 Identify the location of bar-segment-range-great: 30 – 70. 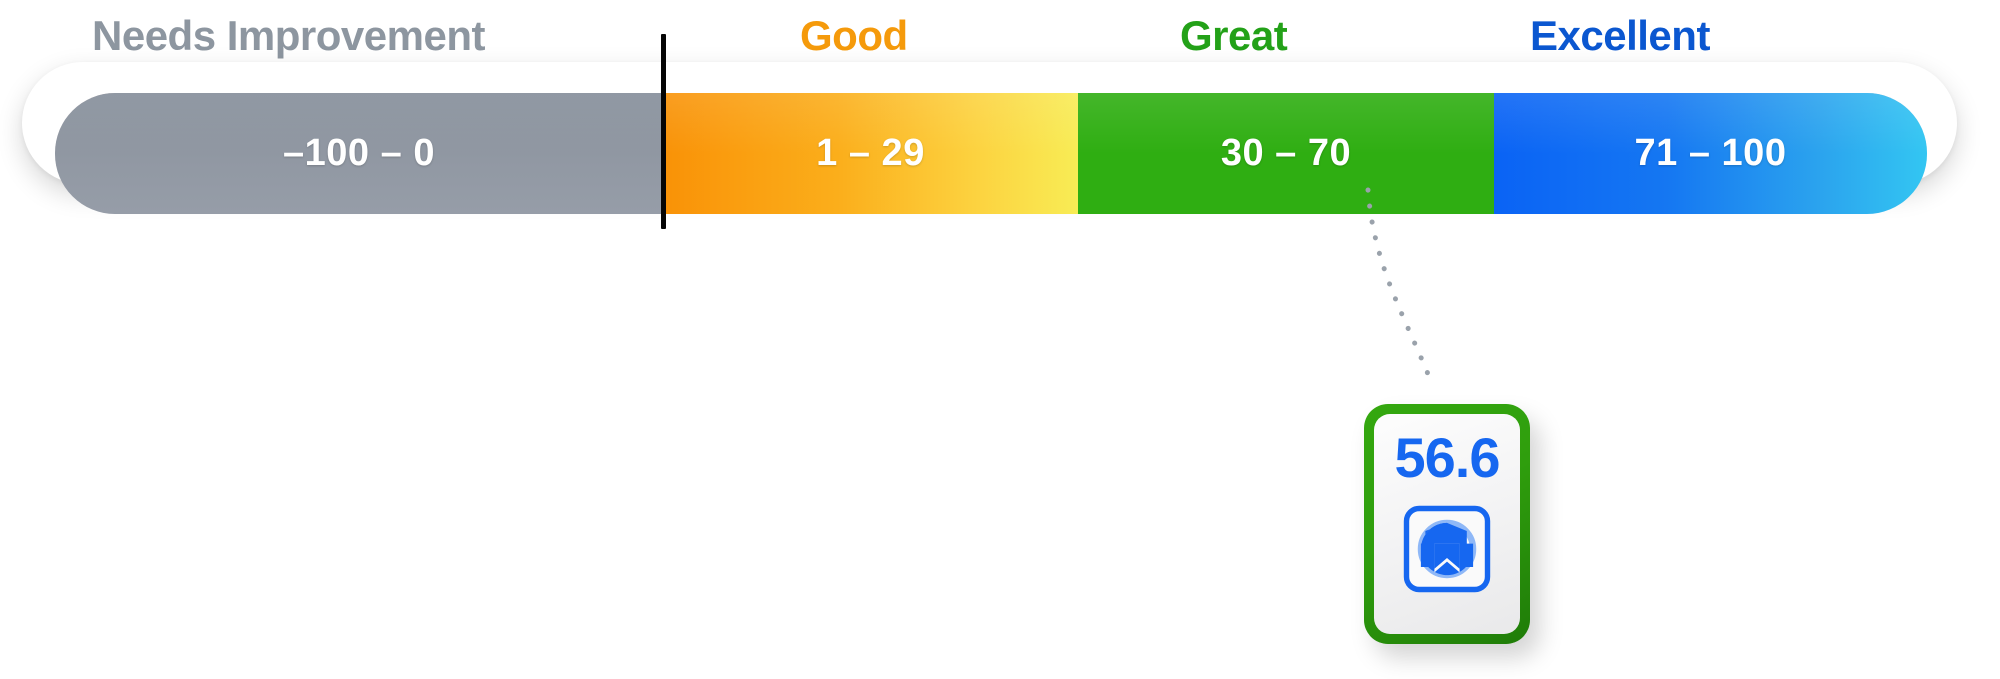
(1286, 153).